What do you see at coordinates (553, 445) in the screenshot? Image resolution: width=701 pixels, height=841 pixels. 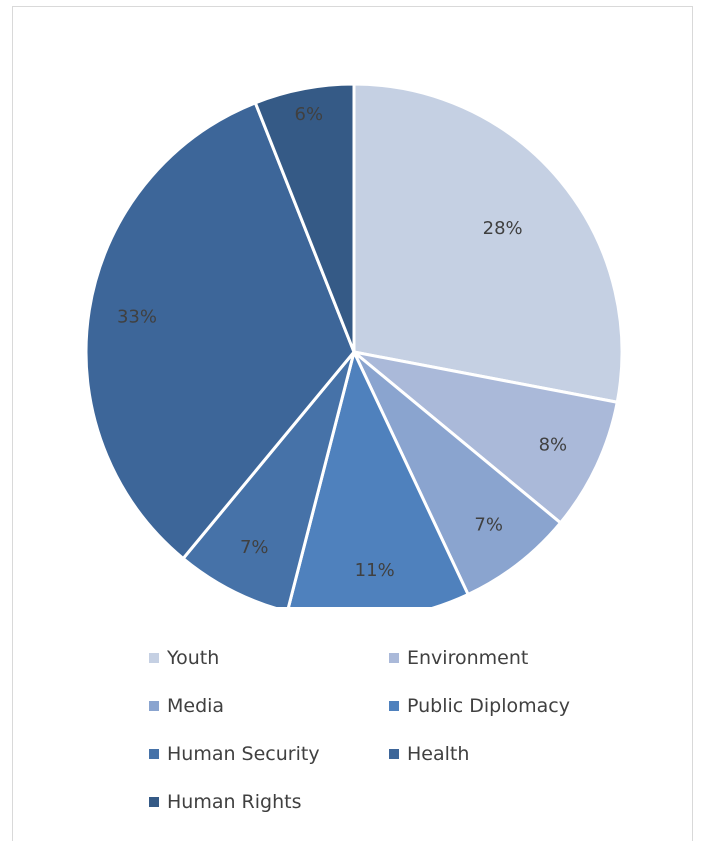 I see `data-label-environment: 8%` at bounding box center [553, 445].